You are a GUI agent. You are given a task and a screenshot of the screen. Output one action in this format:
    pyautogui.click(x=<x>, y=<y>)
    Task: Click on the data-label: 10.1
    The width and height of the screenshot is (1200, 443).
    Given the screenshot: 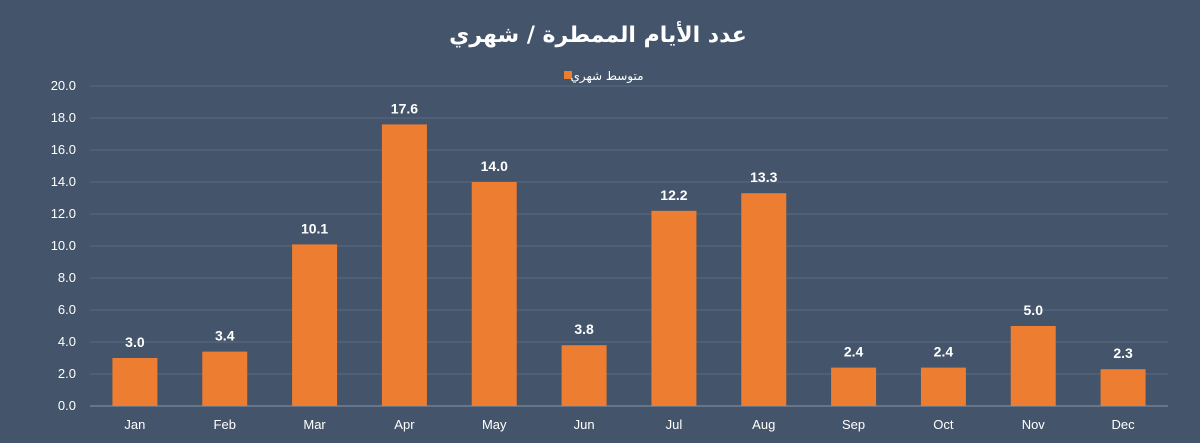 What is the action you would take?
    pyautogui.click(x=314, y=228)
    